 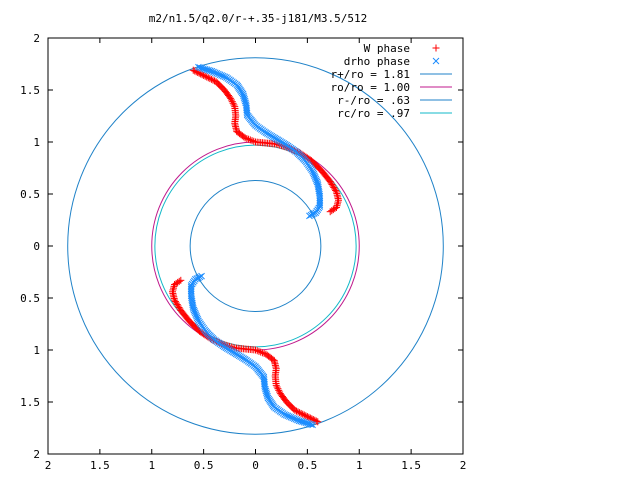 What do you see at coordinates (387, 48) in the screenshot?
I see `legend-label: W phase` at bounding box center [387, 48].